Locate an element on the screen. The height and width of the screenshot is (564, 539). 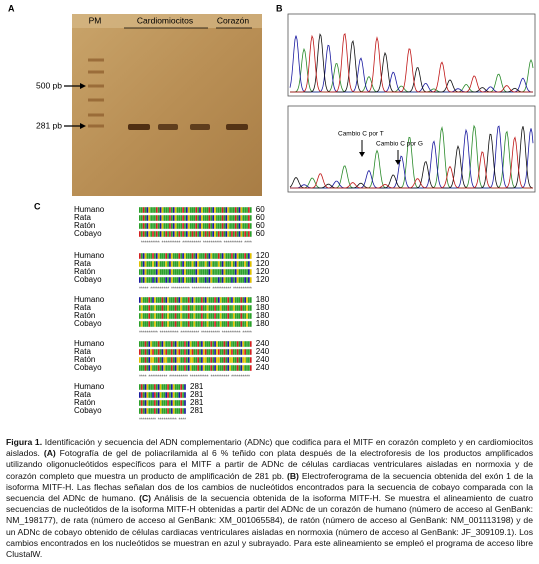
ladder-band is located at coordinates (96, 115).